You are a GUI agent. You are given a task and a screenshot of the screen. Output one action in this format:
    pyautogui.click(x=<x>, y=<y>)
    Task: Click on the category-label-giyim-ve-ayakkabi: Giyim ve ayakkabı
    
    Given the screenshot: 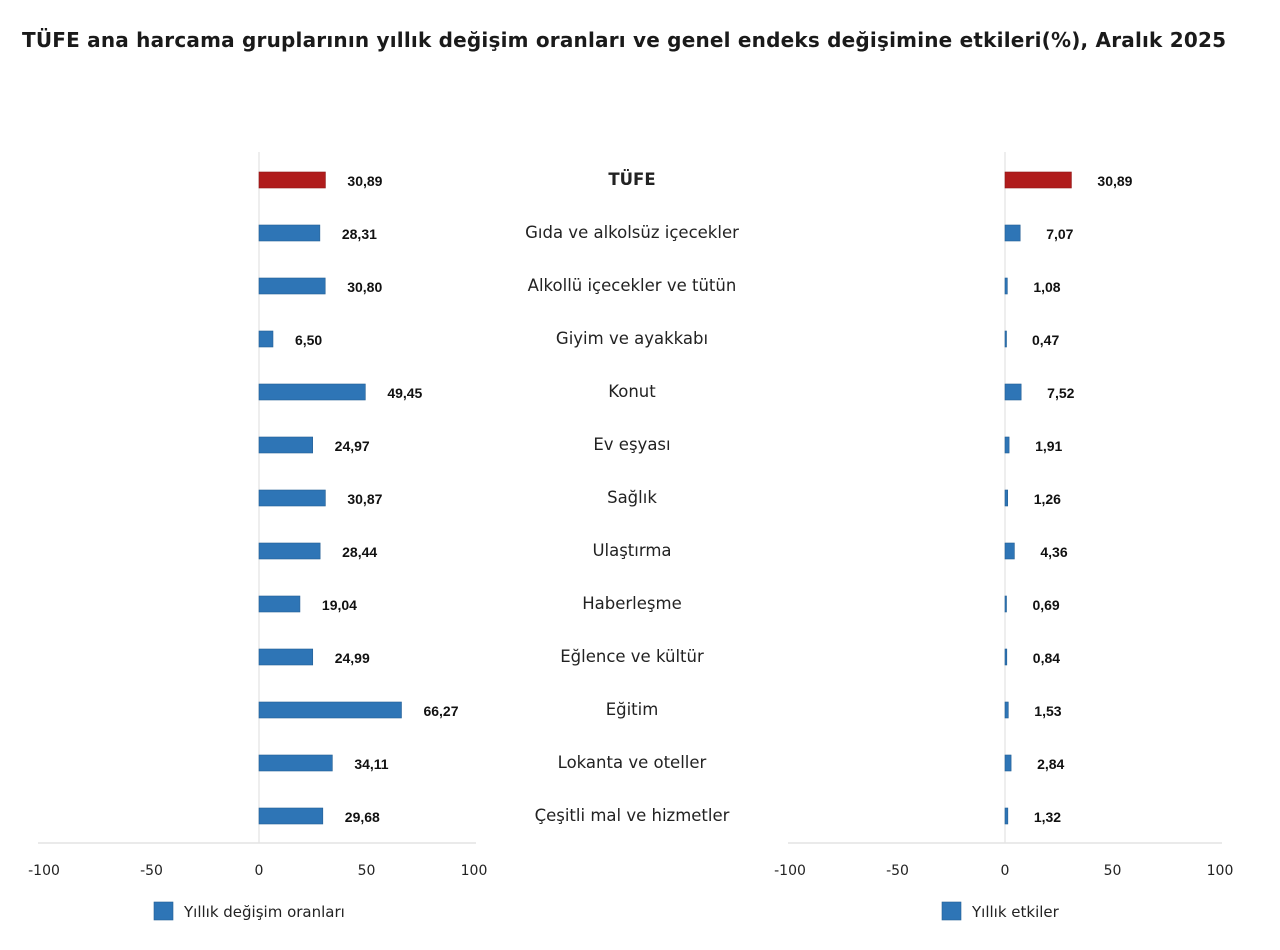 What is the action you would take?
    pyautogui.click(x=632, y=338)
    